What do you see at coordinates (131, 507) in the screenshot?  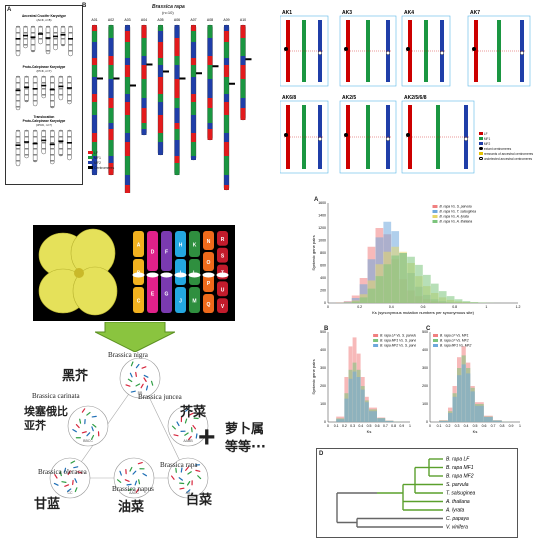 I see `b-napus-cn: 油菜` at bounding box center [131, 507].